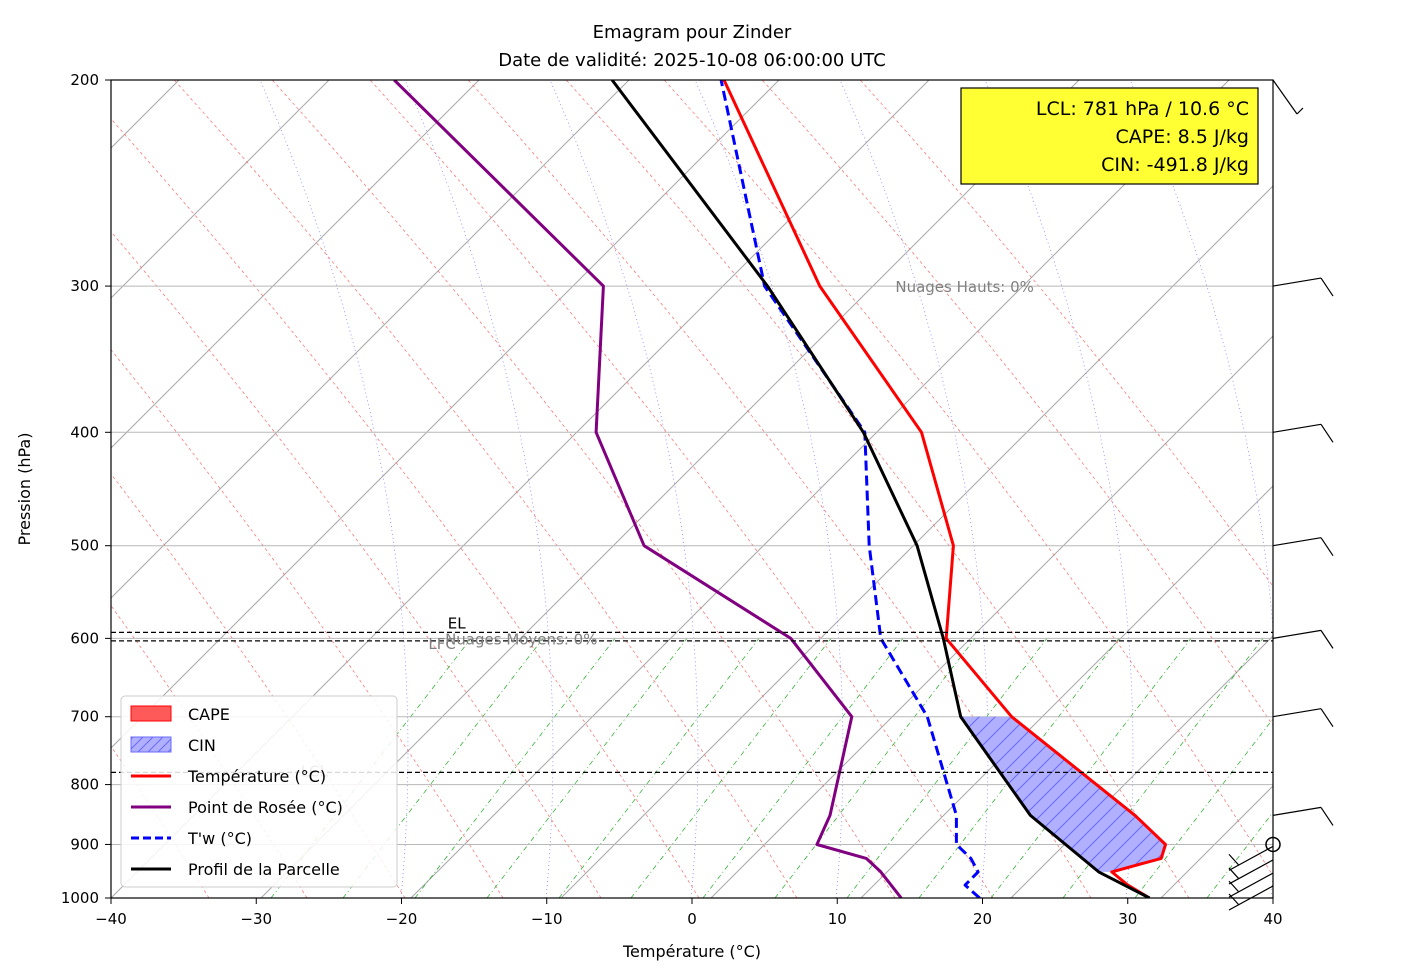  I want to click on legend-entry: T'w (°C), so click(191, 838).